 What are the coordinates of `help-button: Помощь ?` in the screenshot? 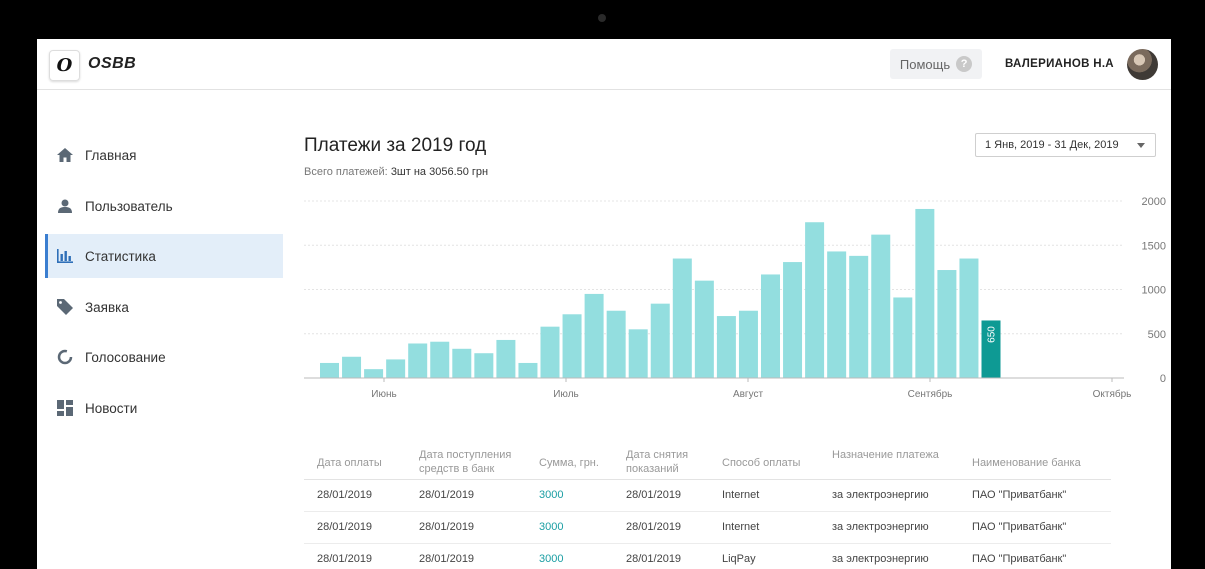 It's located at (936, 64).